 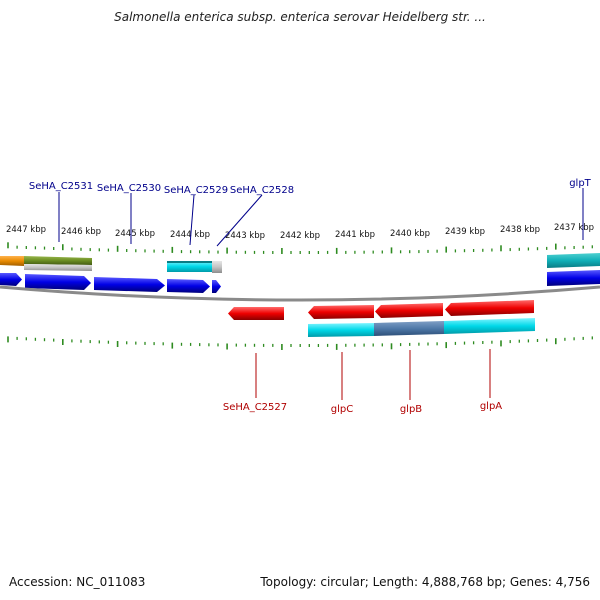 What do you see at coordinates (189, 262) in the screenshot?
I see `teal-feature-edge` at bounding box center [189, 262].